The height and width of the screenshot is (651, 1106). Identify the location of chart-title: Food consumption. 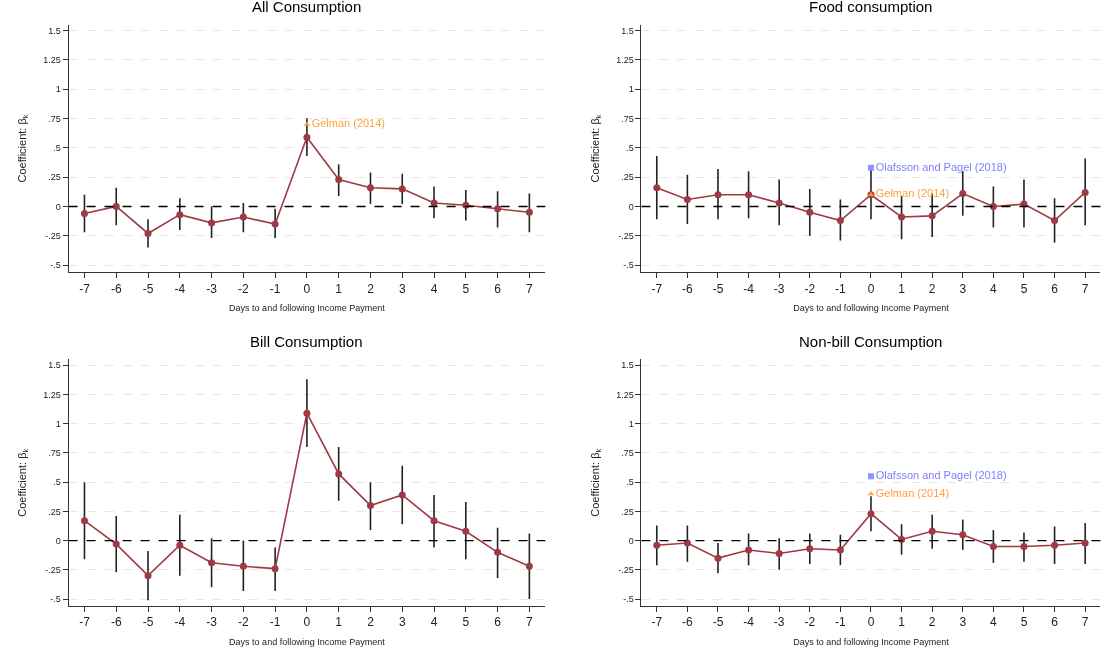
(871, 7).